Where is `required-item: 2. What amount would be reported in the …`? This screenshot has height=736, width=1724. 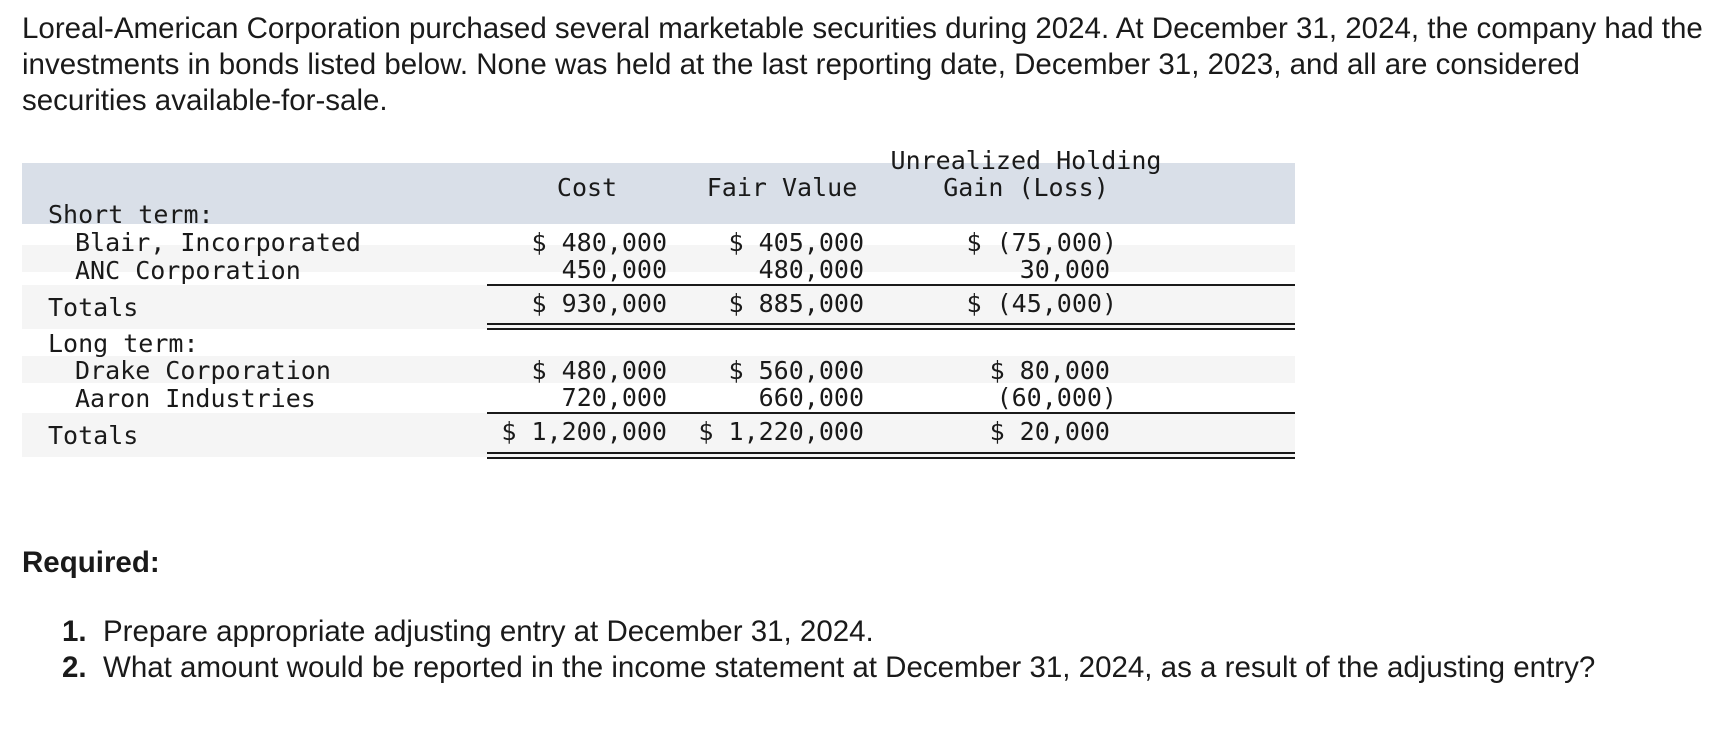
required-item: 2. What amount would be reported in the … is located at coordinates (867, 668).